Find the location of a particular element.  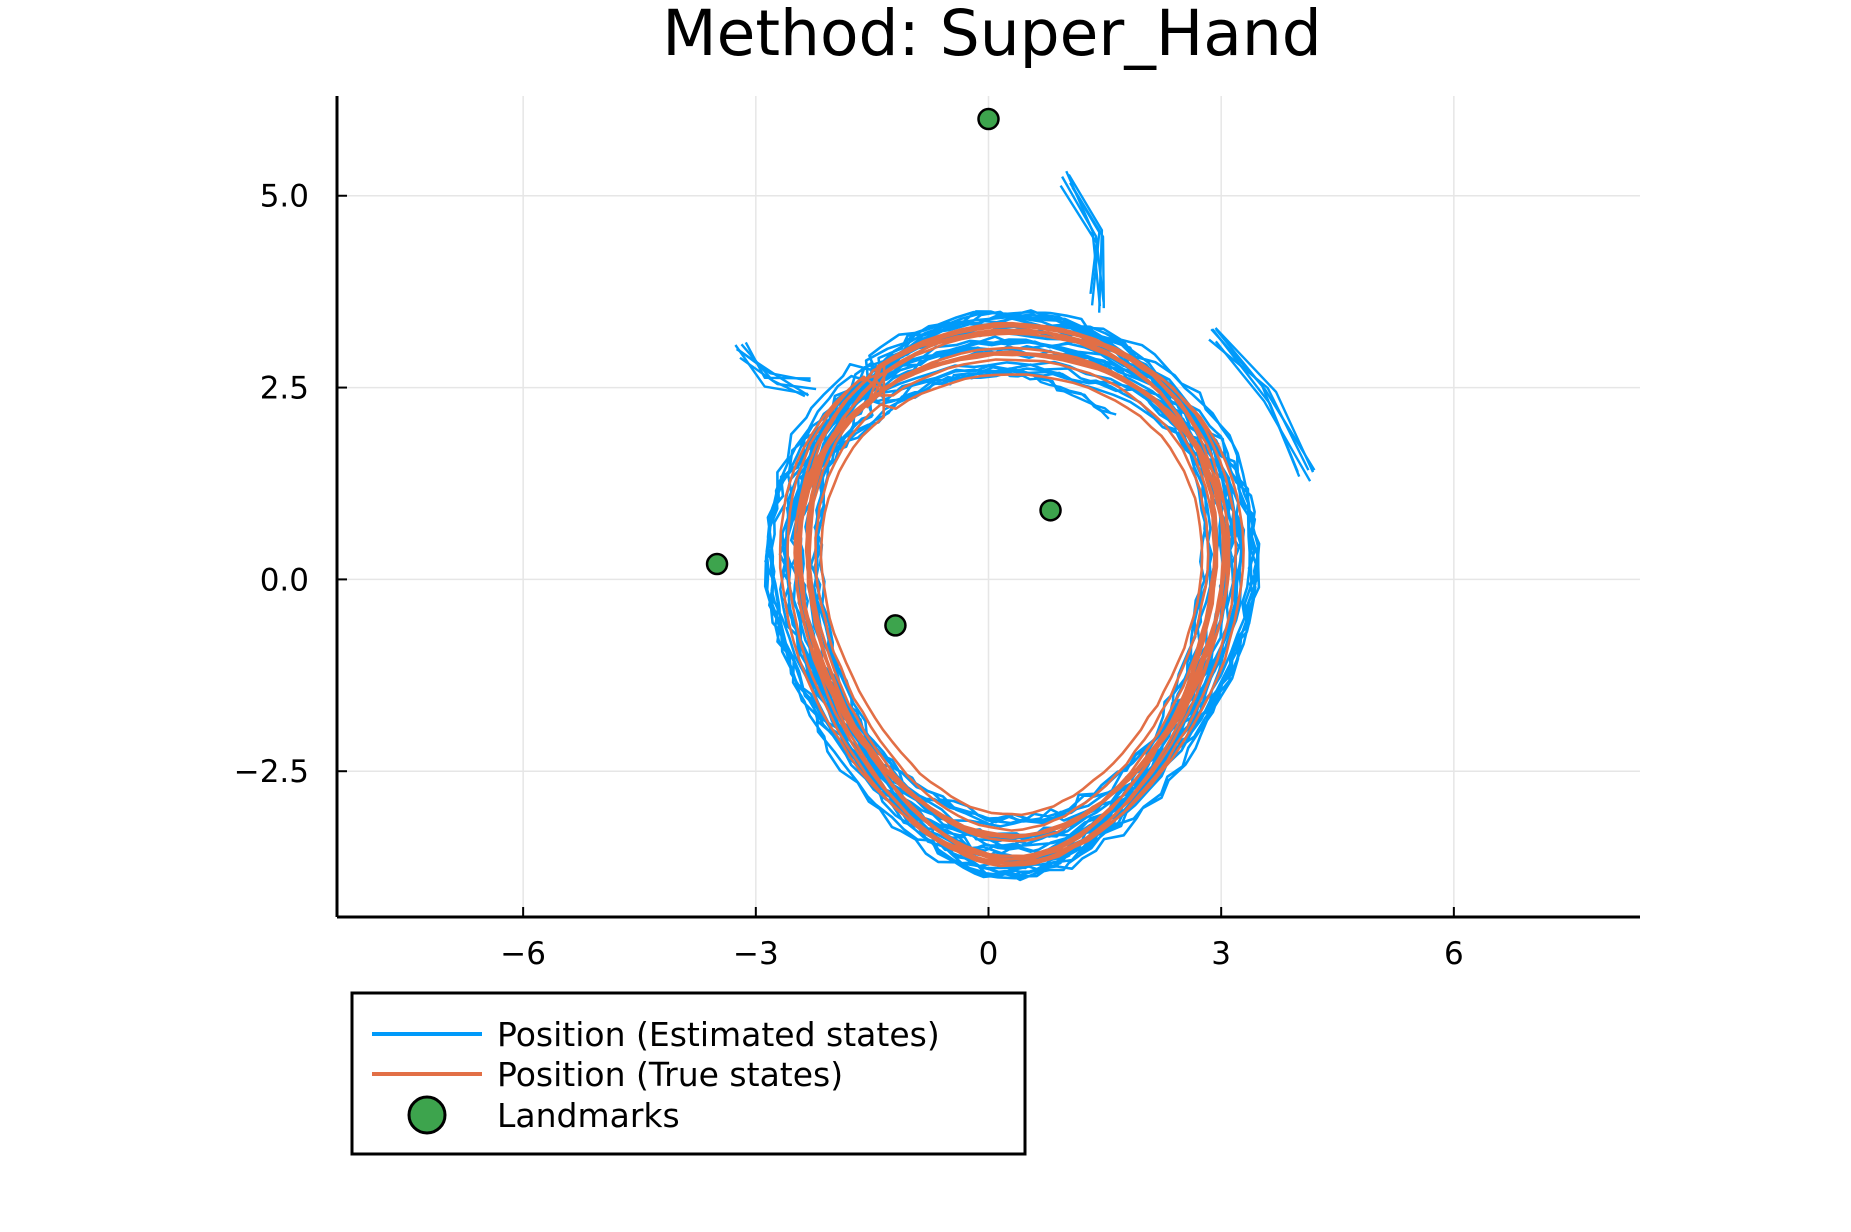

x-tick-label: 6 is located at coordinates (1454, 954).